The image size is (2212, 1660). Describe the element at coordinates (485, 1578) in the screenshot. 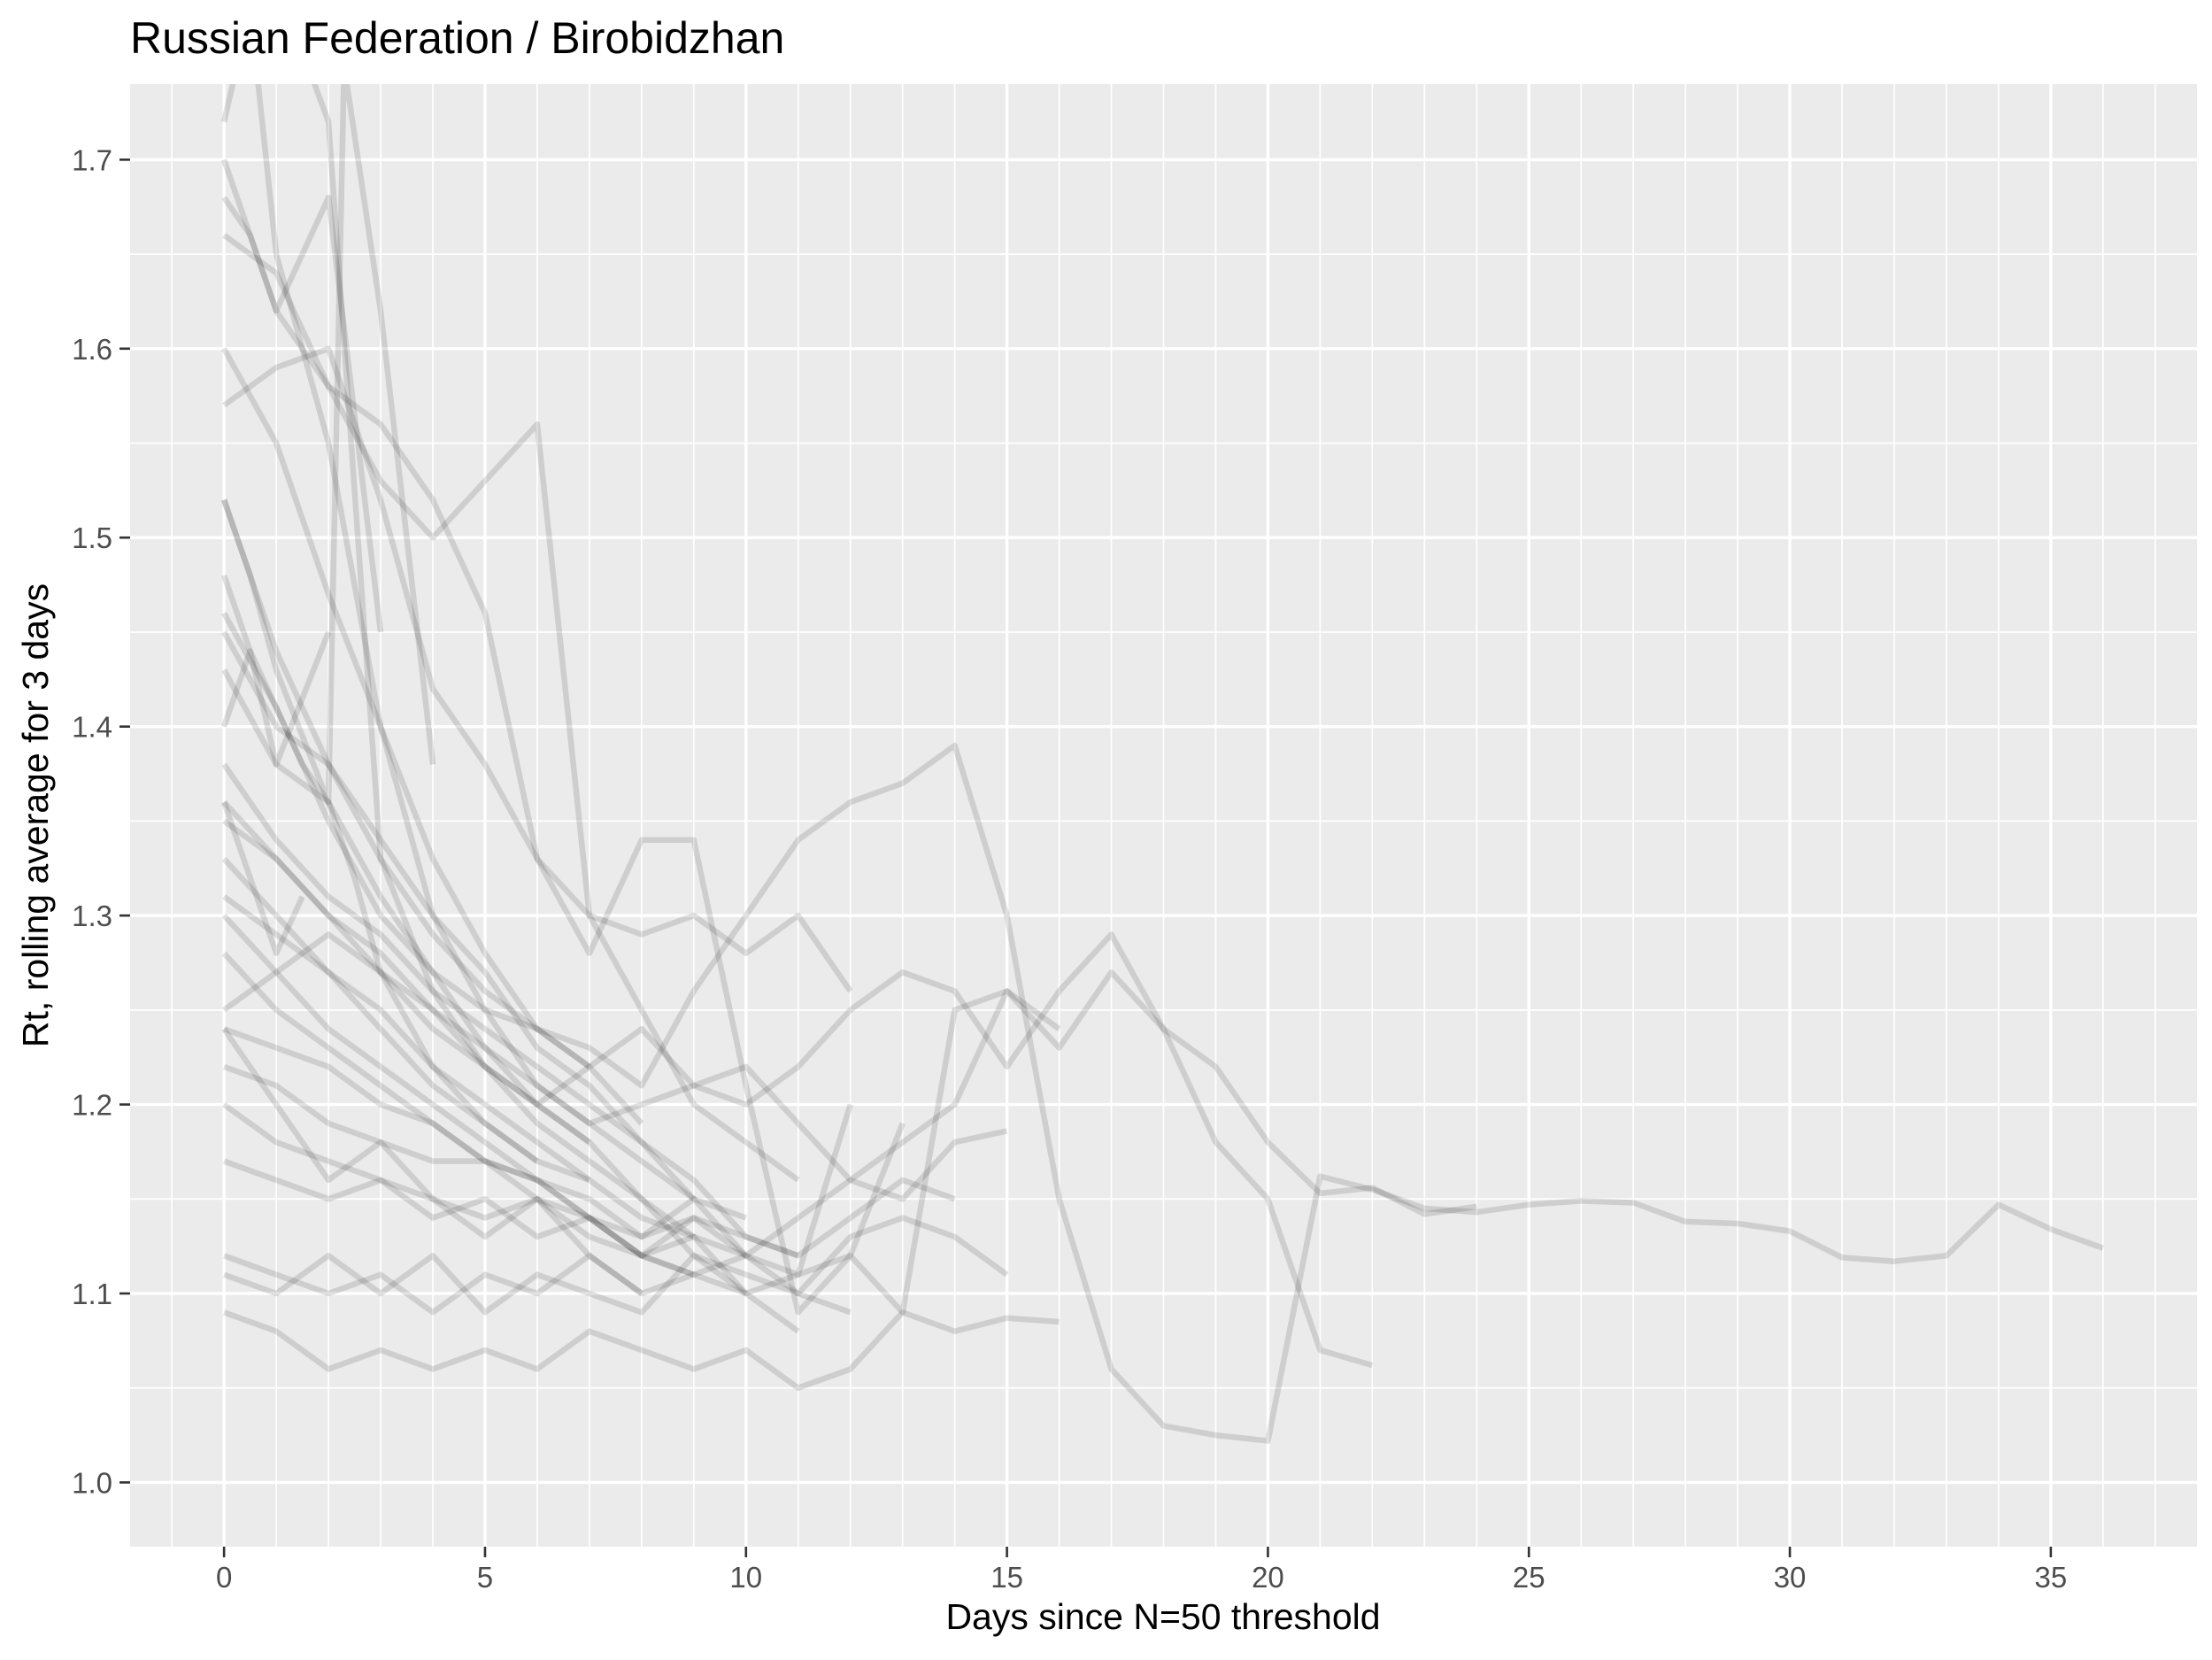

I see `x-tick-label: 5` at that location.